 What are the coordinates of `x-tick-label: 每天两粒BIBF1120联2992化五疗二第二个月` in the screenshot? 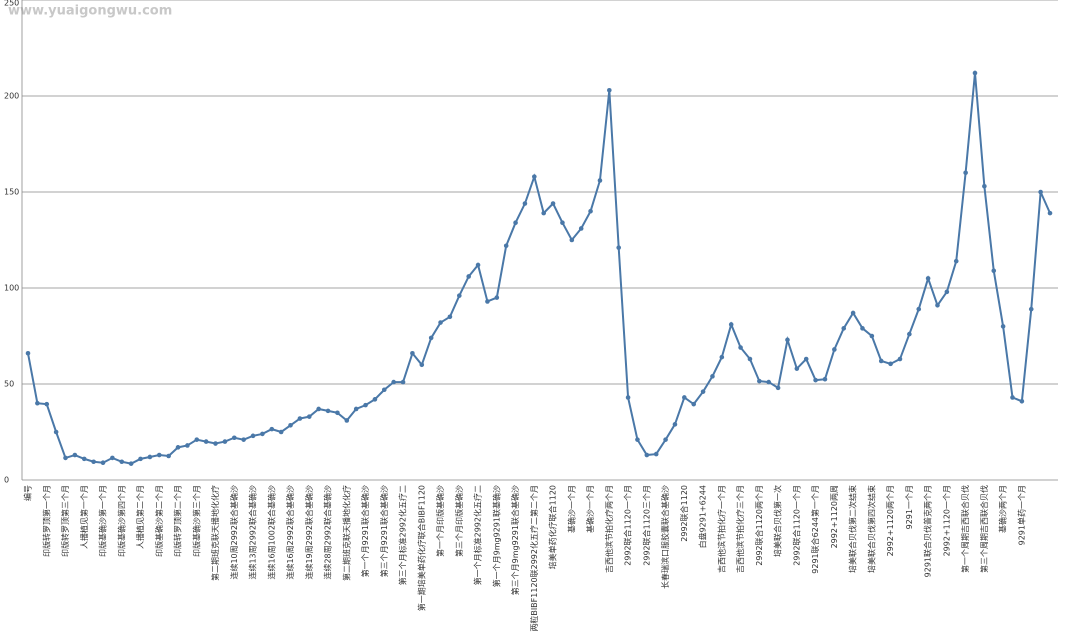 It's located at (534, 558).